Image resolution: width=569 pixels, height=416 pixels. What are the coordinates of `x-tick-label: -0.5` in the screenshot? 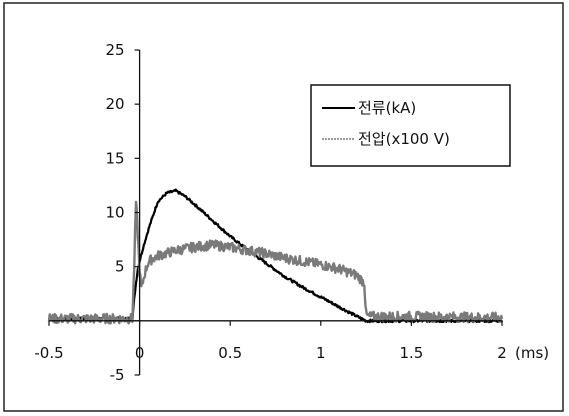 It's located at (48, 353).